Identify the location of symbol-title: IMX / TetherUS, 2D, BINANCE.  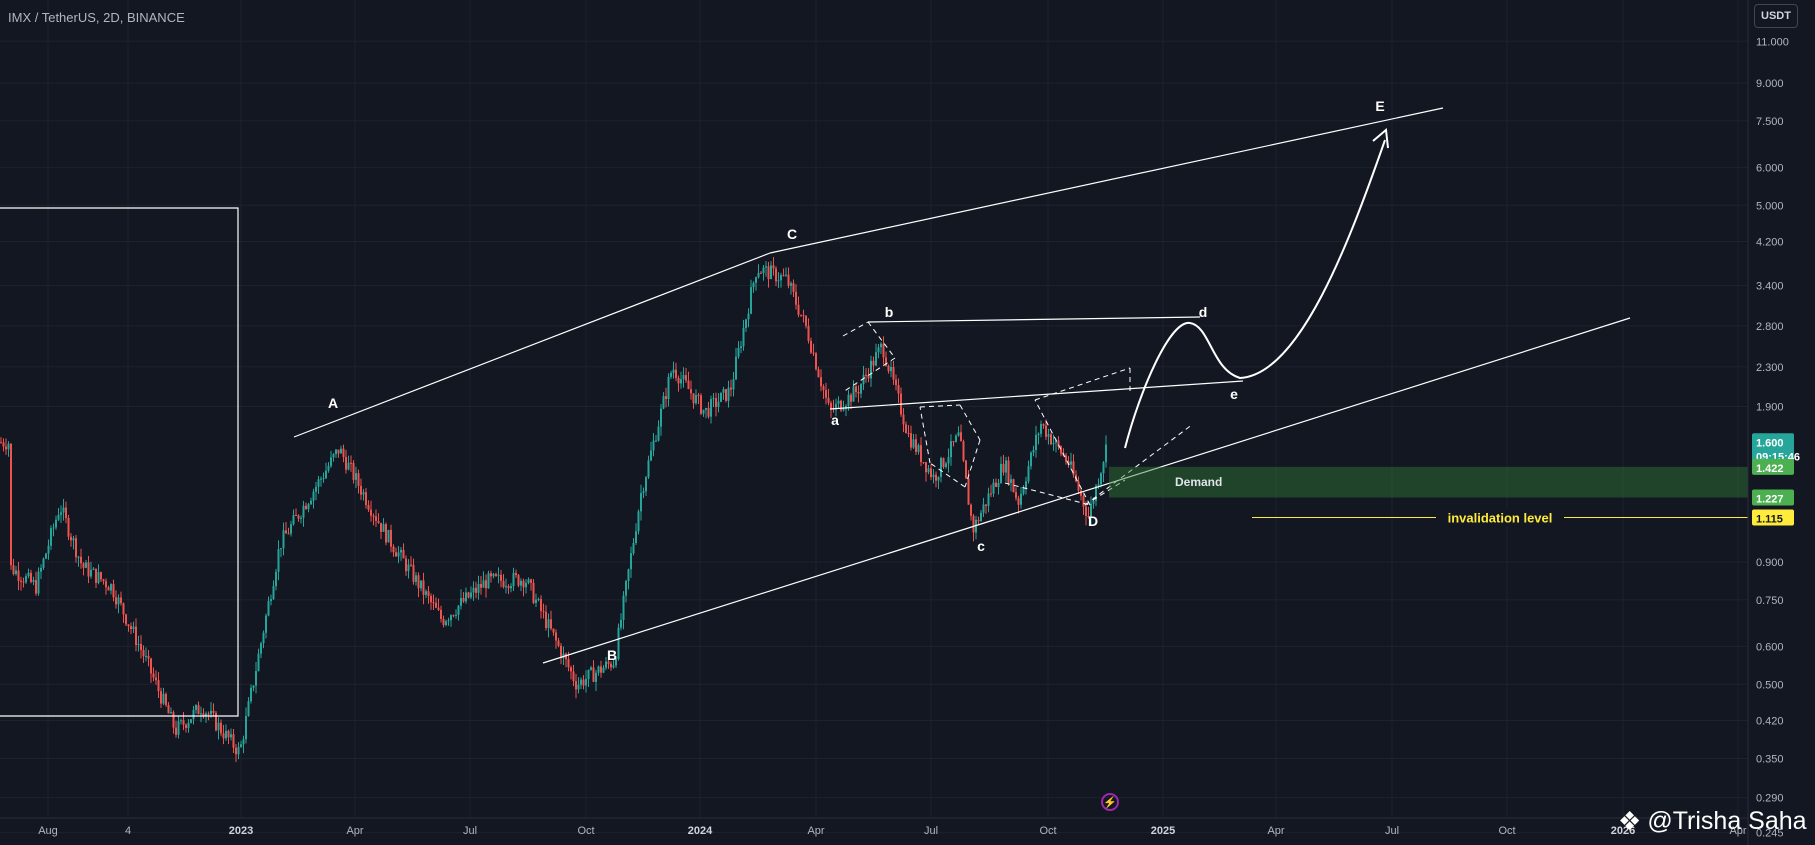
(96, 17).